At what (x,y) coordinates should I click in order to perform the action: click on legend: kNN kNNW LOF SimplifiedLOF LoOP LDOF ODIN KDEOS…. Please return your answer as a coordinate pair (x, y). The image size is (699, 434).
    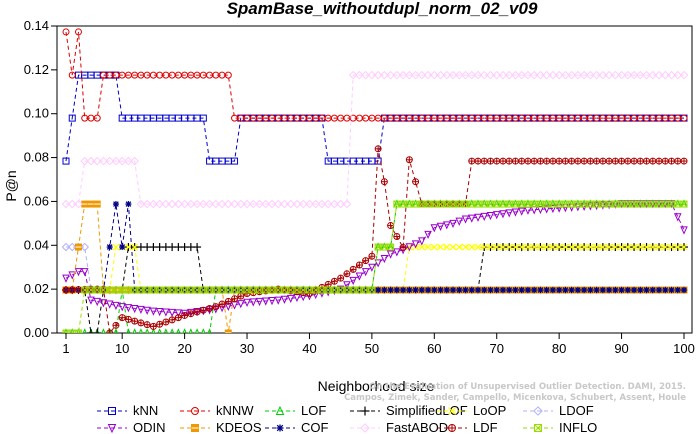
    Looking at the image, I should click on (347, 418).